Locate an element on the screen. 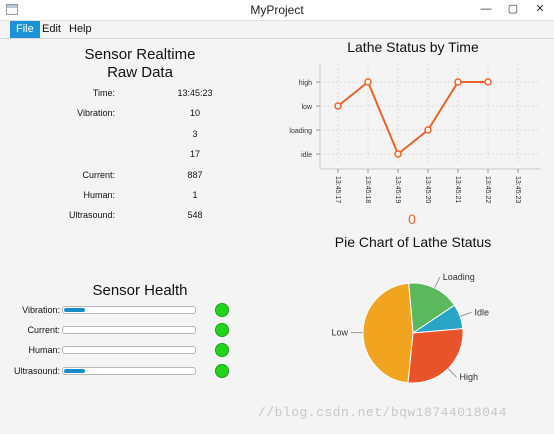  health-label: Vibration: is located at coordinates (41, 310).